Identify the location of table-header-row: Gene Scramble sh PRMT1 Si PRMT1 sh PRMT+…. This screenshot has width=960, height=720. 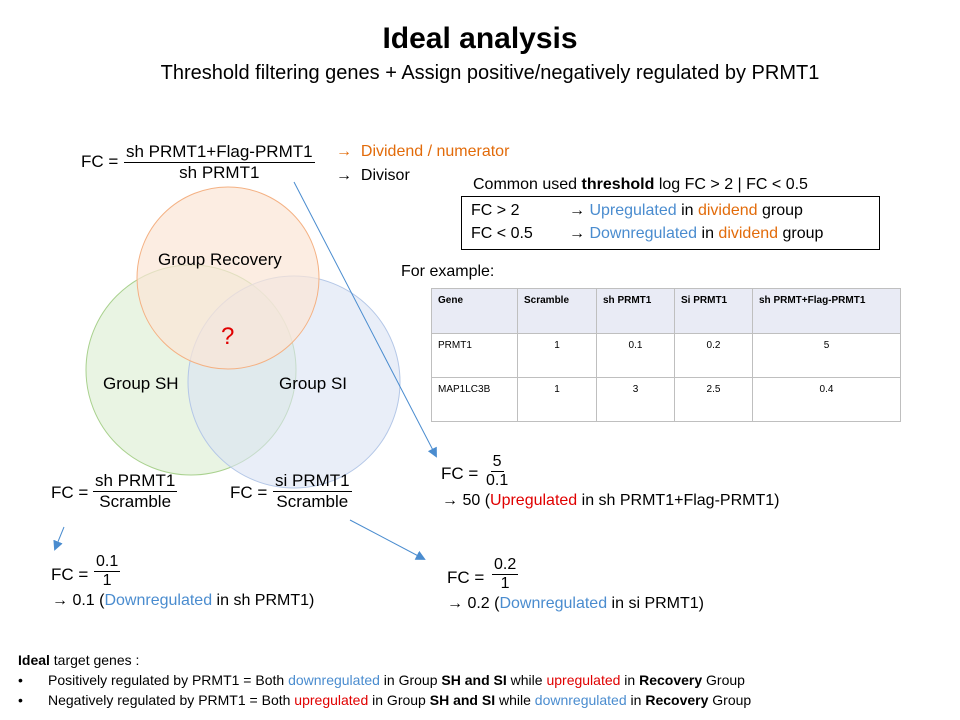
(666, 311).